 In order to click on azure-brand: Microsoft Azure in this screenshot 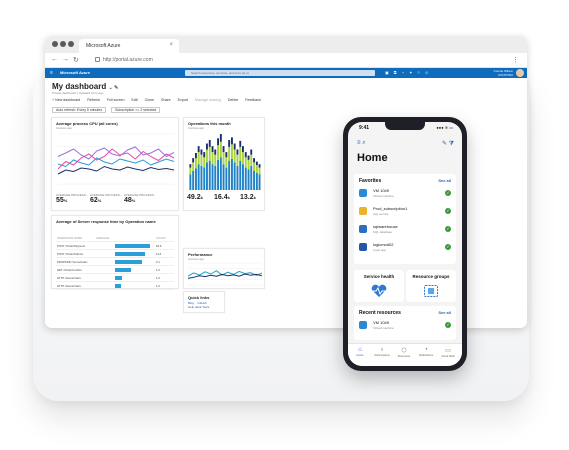, I will do `click(75, 72)`.